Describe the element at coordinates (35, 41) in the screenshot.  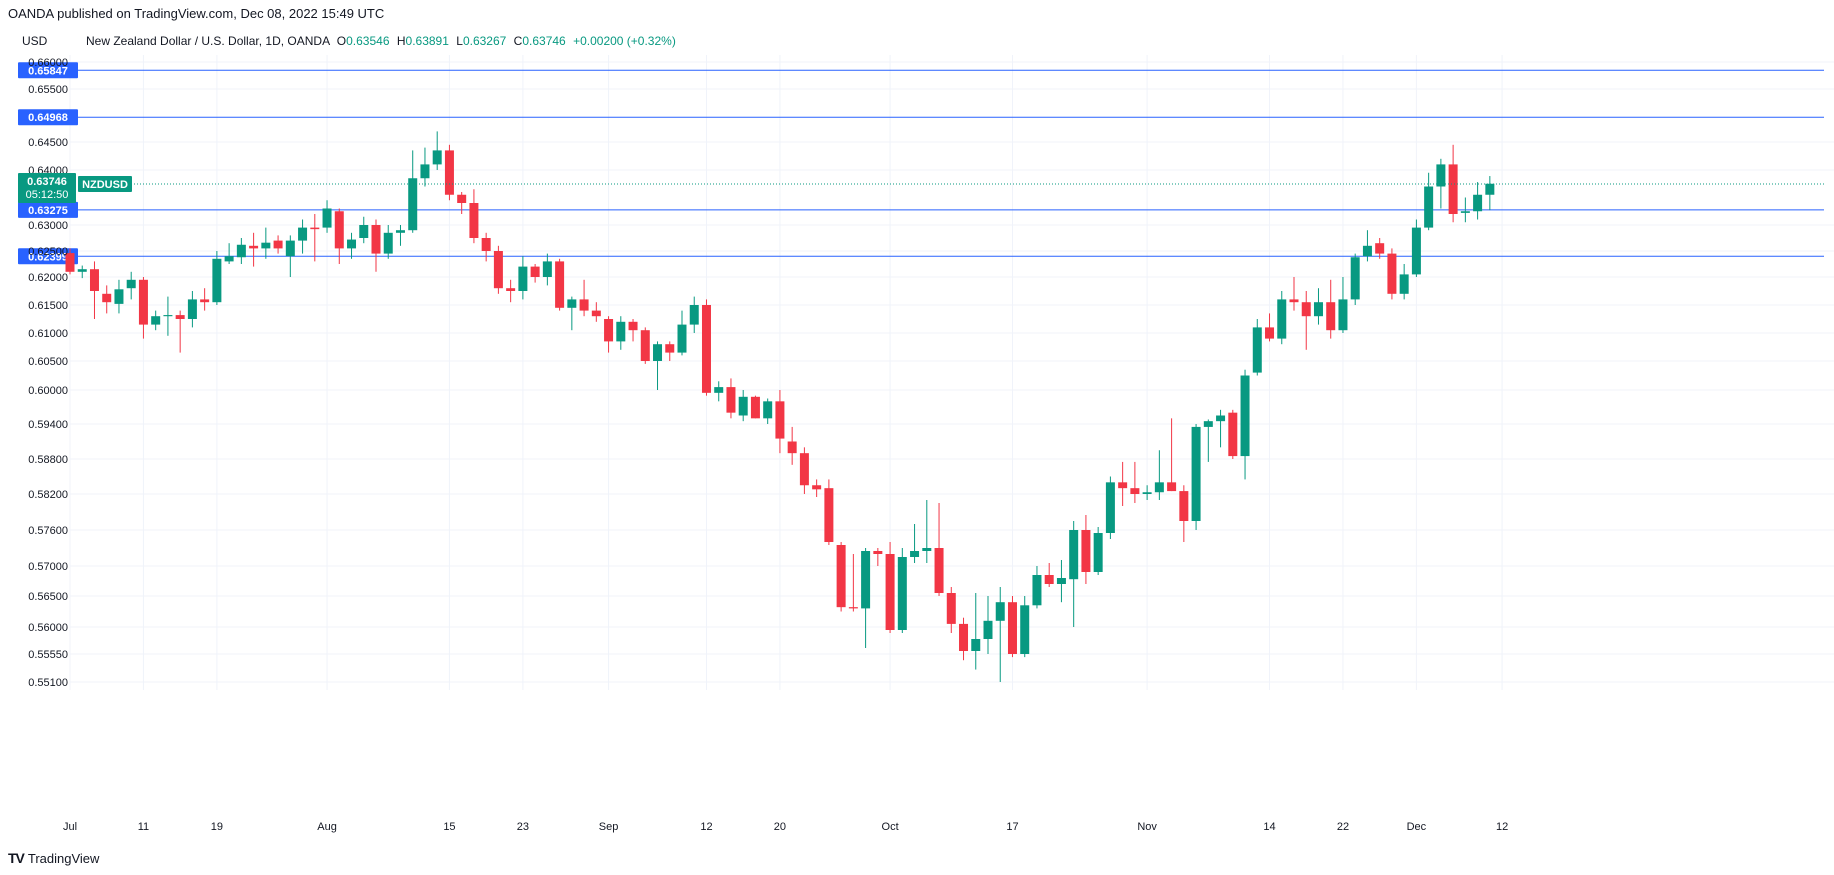
I see `currency-label: USD` at that location.